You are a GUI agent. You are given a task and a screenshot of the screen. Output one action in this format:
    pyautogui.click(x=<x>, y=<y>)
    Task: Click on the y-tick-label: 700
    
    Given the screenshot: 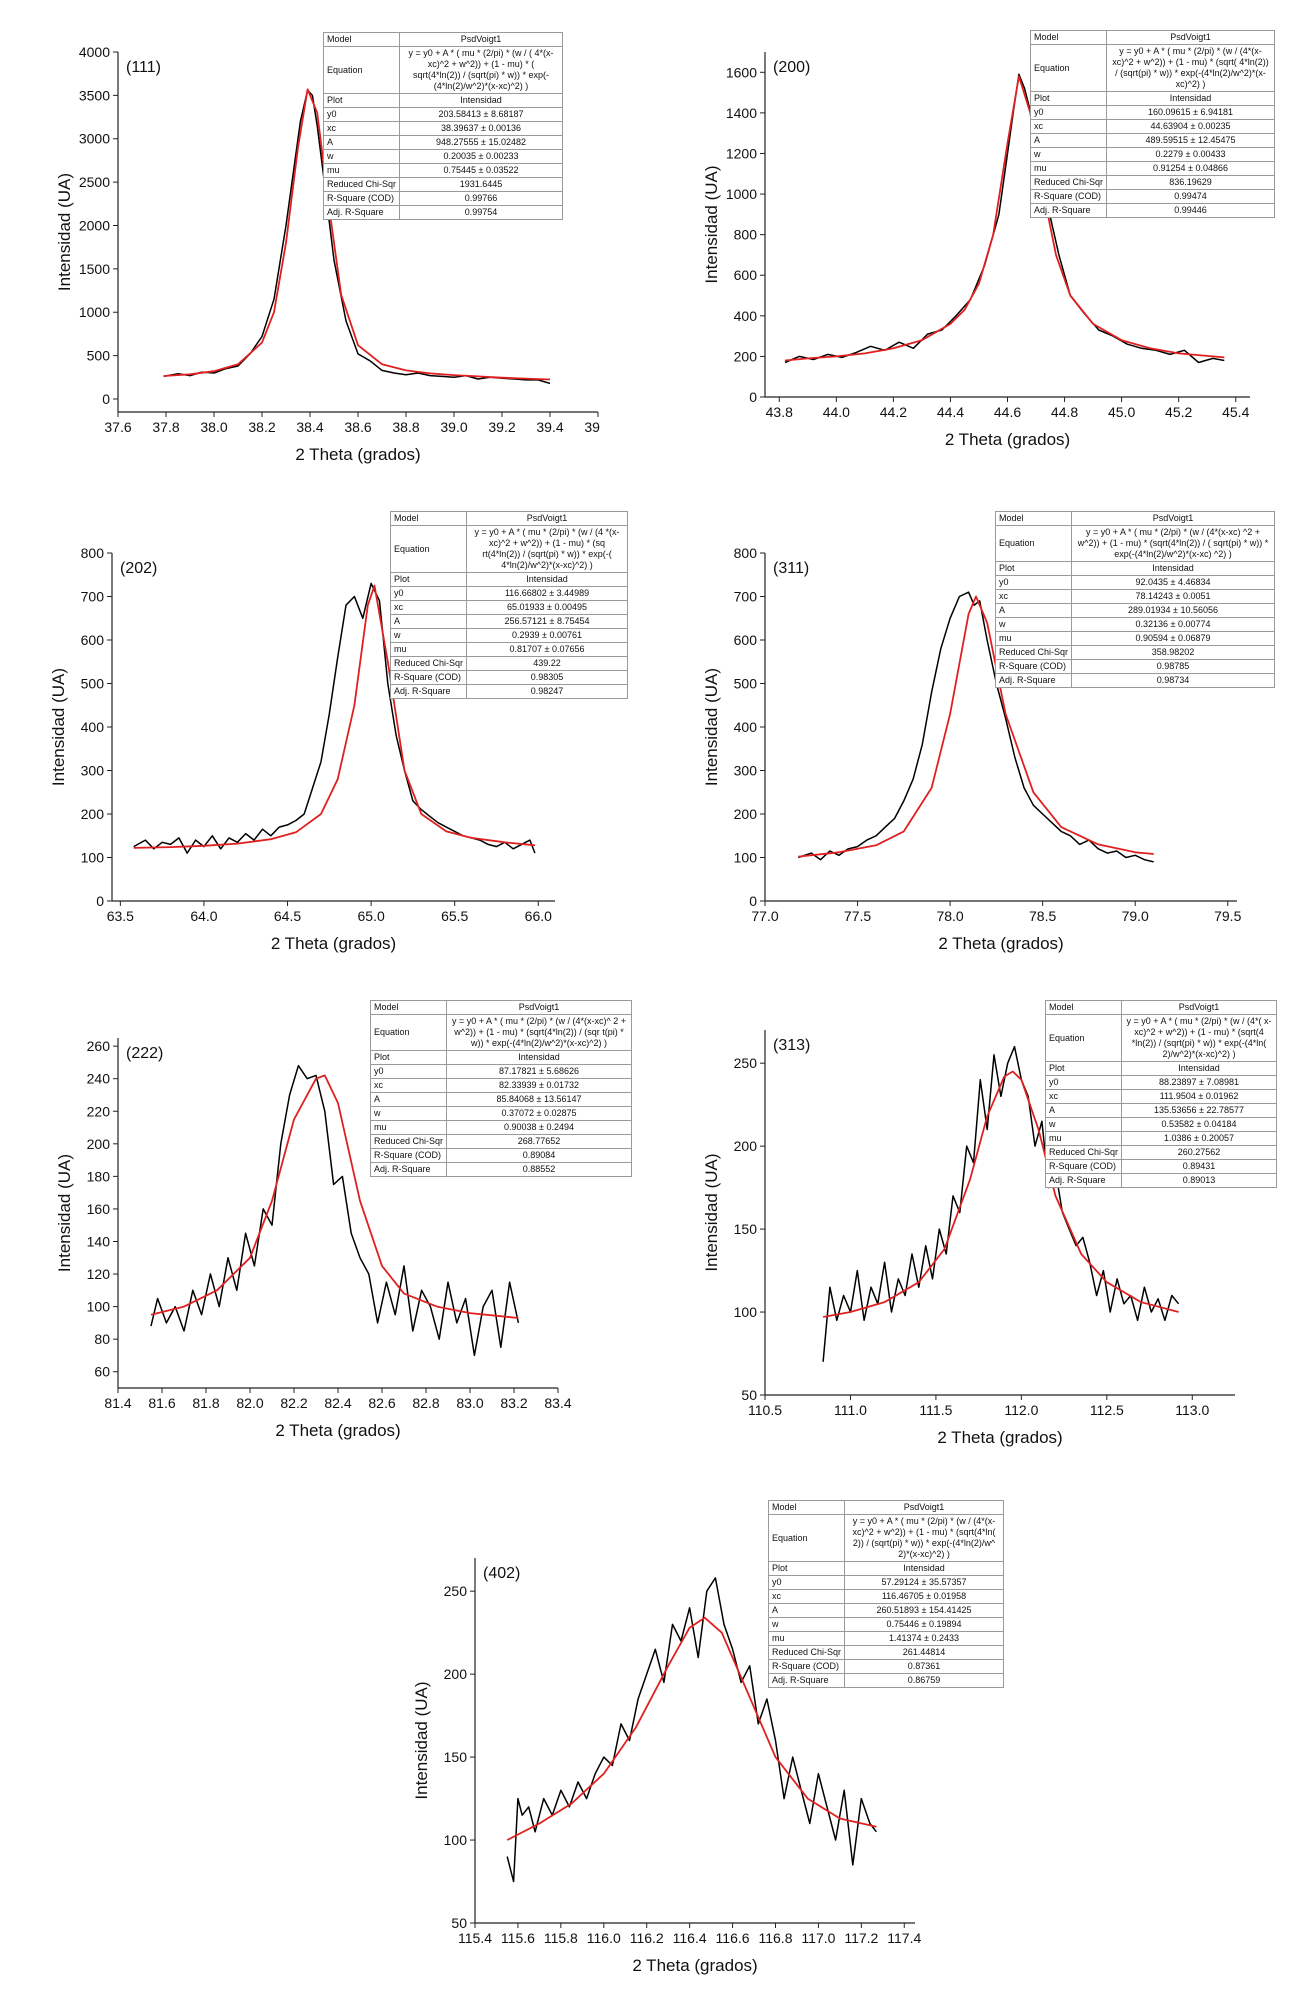 What is the action you would take?
    pyautogui.click(x=93, y=597)
    